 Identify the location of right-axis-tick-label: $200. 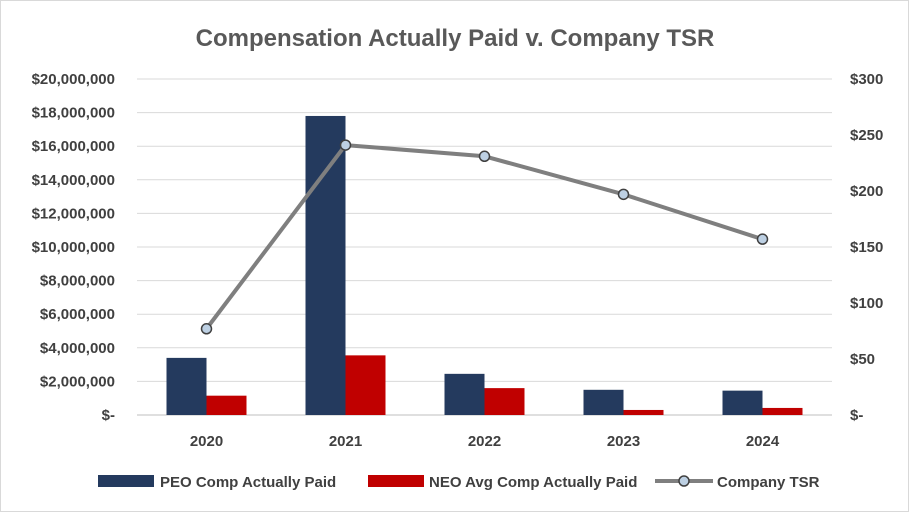
(866, 191).